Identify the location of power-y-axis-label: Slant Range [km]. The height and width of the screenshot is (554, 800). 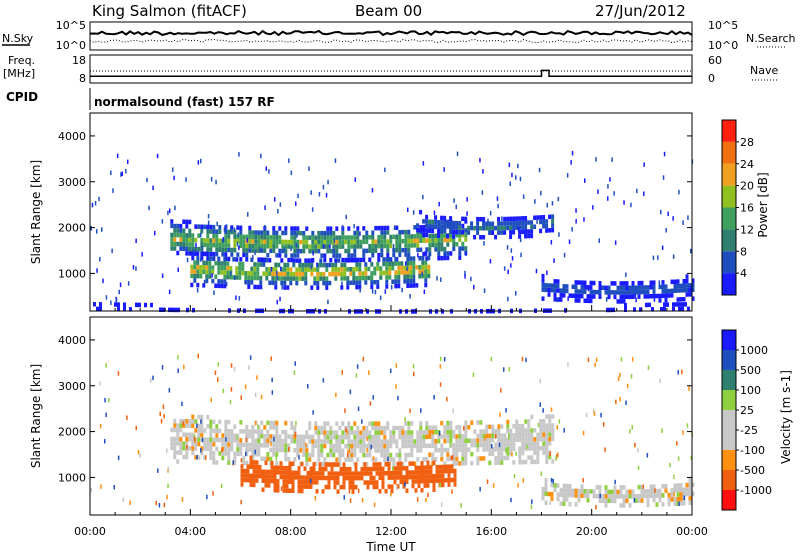
(36, 212).